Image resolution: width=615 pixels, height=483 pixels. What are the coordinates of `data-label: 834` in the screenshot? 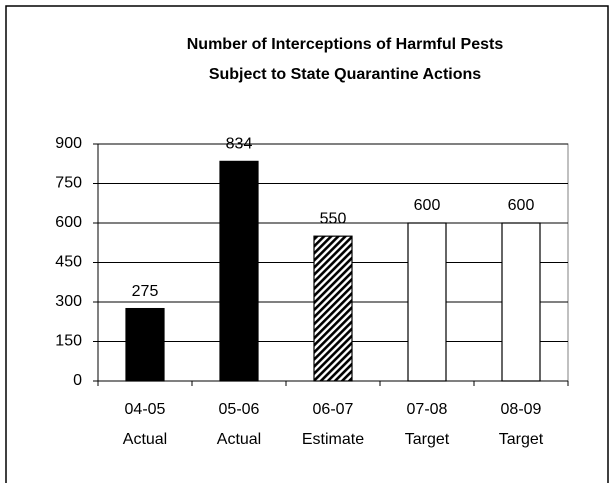 It's located at (239, 144).